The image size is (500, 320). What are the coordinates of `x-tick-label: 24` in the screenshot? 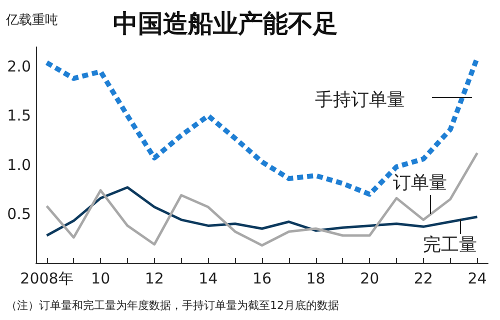 It's located at (477, 279).